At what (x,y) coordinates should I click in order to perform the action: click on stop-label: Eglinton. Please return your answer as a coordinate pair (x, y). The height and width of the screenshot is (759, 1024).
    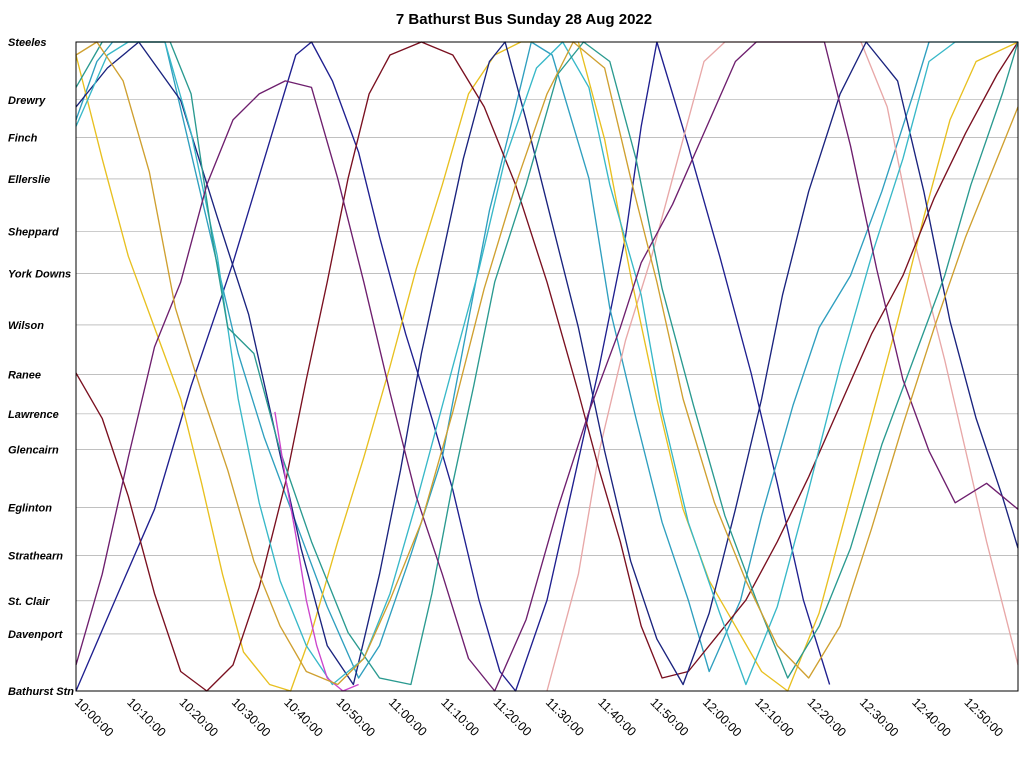
    Looking at the image, I should click on (30, 508).